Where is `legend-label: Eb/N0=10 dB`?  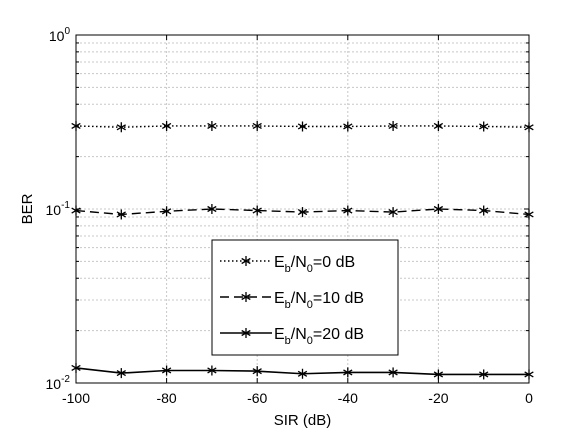 legend-label: Eb/N0=10 dB is located at coordinates (319, 300).